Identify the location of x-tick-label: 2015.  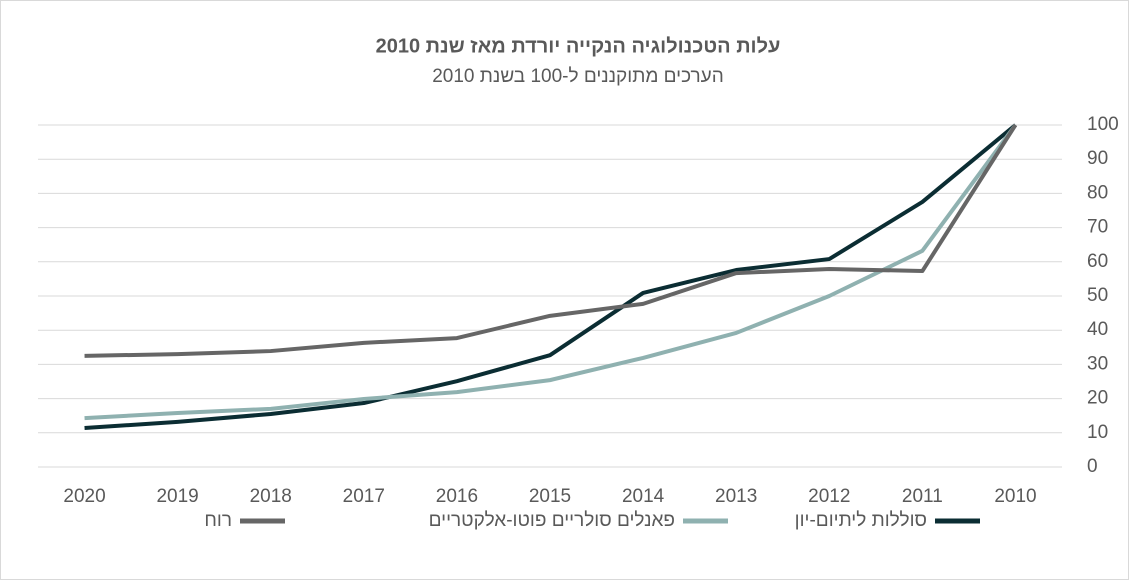
(550, 496).